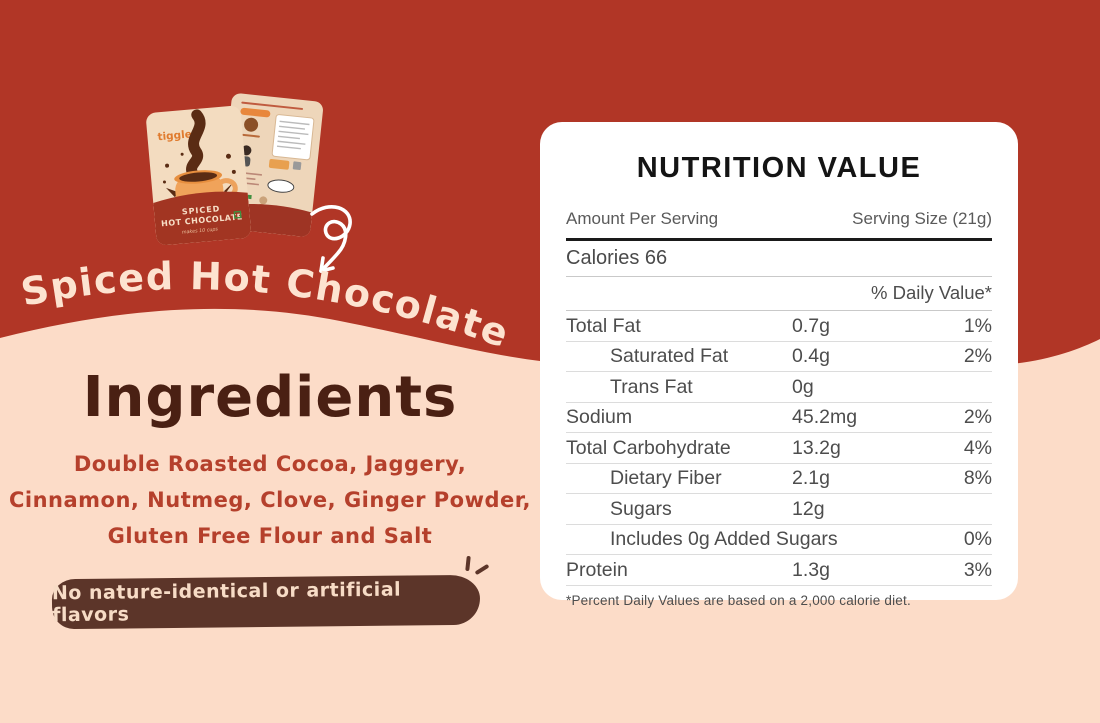 Image resolution: width=1100 pixels, height=723 pixels. Describe the element at coordinates (641, 508) in the screenshot. I see `nutrient-label: Sugars` at that location.